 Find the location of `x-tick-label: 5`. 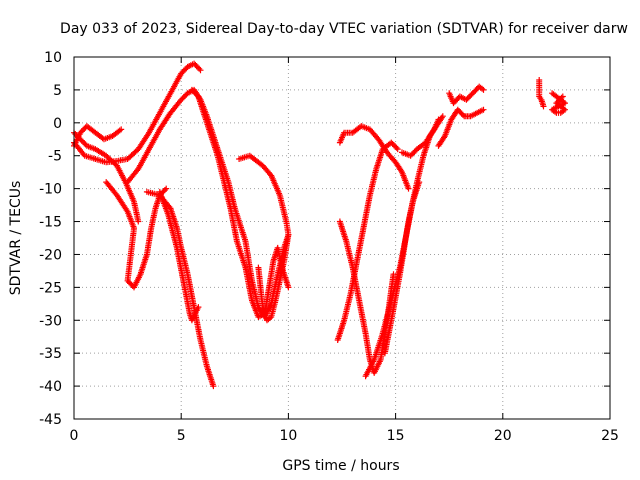

x-tick-label: 5 is located at coordinates (181, 436).